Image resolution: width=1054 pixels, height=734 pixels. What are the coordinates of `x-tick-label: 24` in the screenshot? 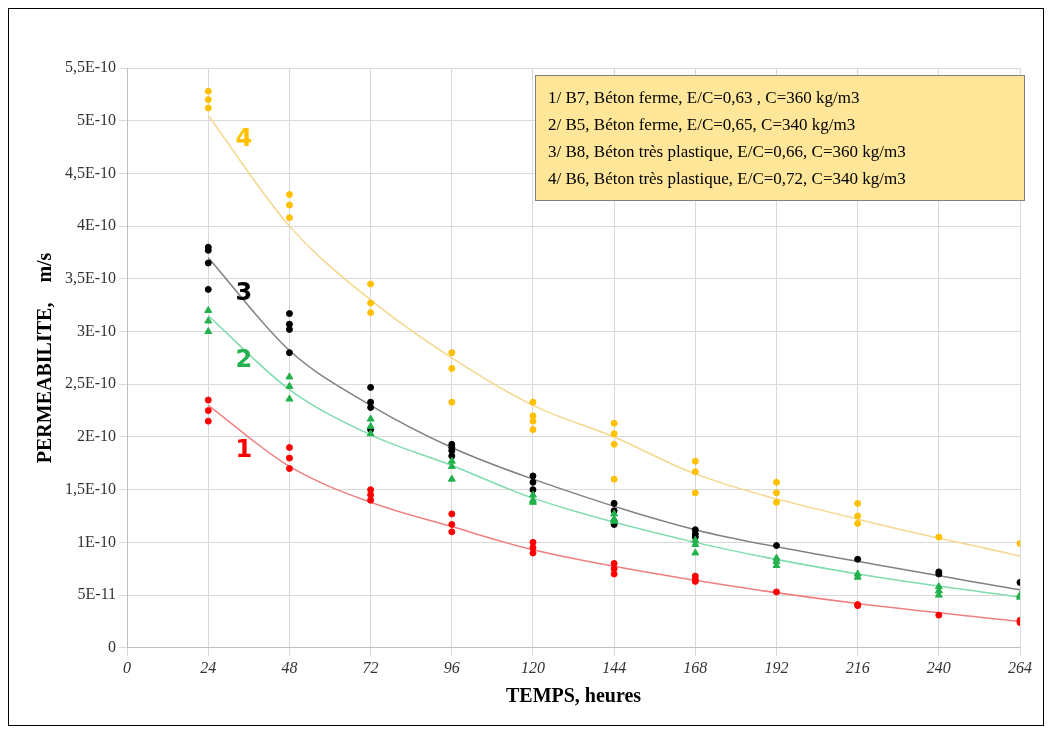 It's located at (208, 667).